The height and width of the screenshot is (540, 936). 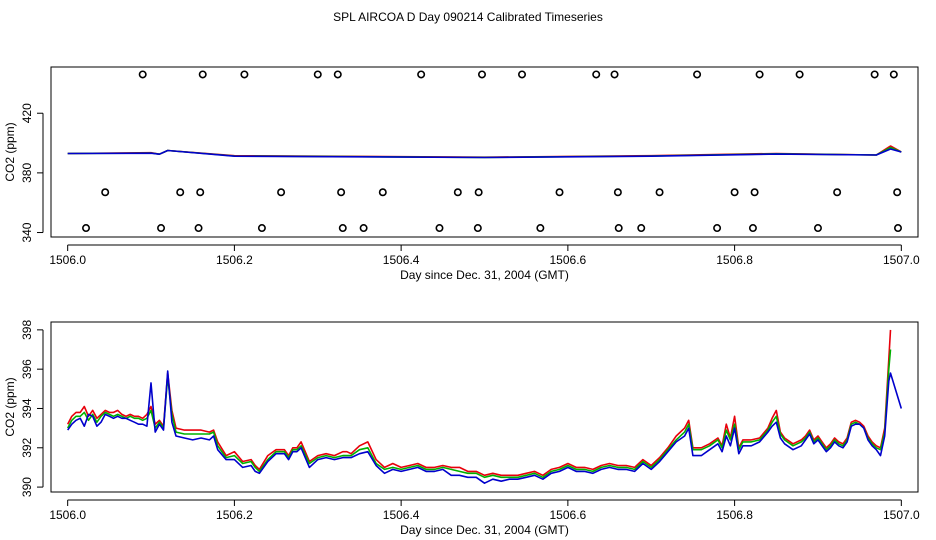 What do you see at coordinates (27, 232) in the screenshot?
I see `y-tick-label: 340` at bounding box center [27, 232].